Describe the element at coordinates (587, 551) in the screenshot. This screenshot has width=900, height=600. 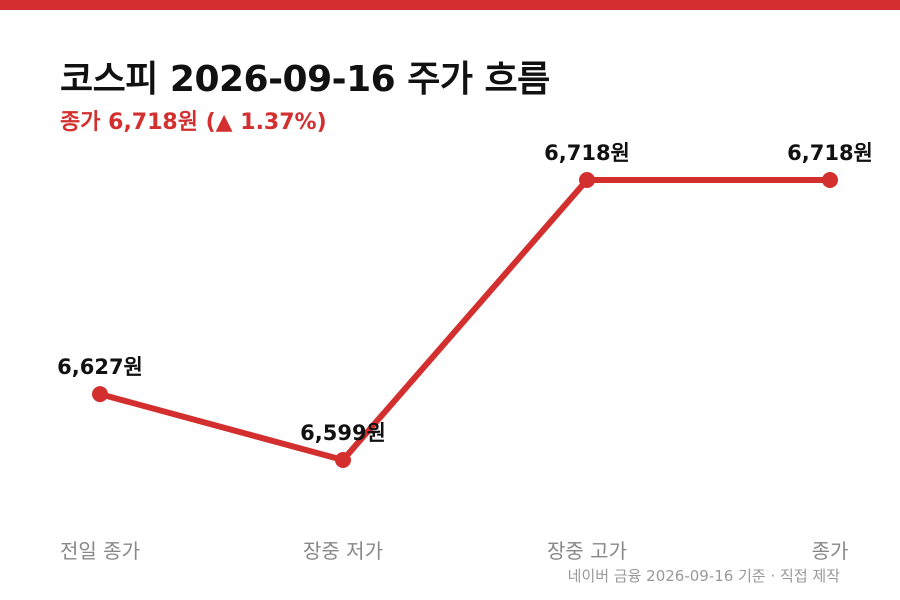
I see `category-label: 장중 고가` at that location.